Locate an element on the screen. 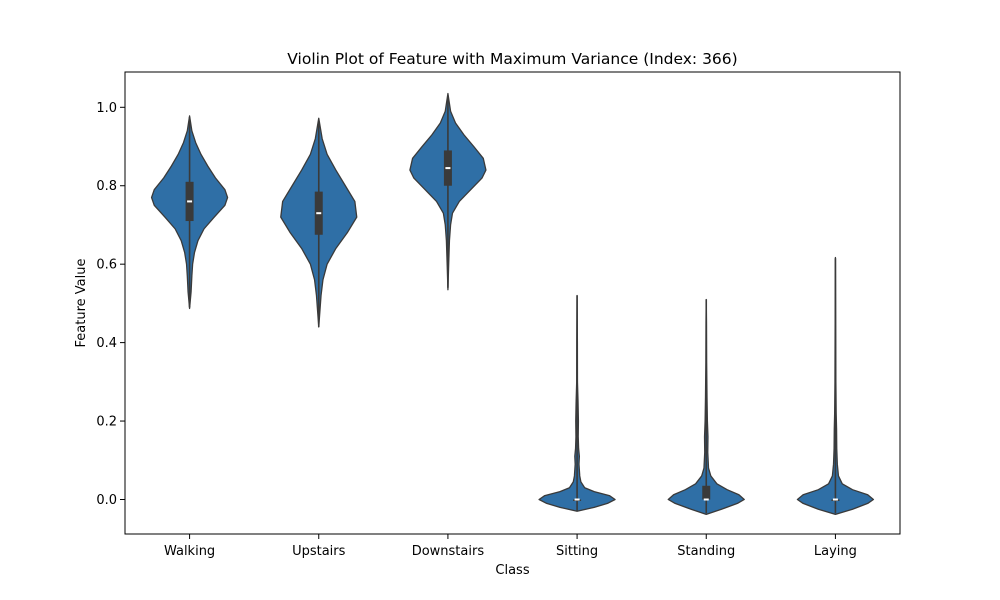  violin-sitting is located at coordinates (577, 403).